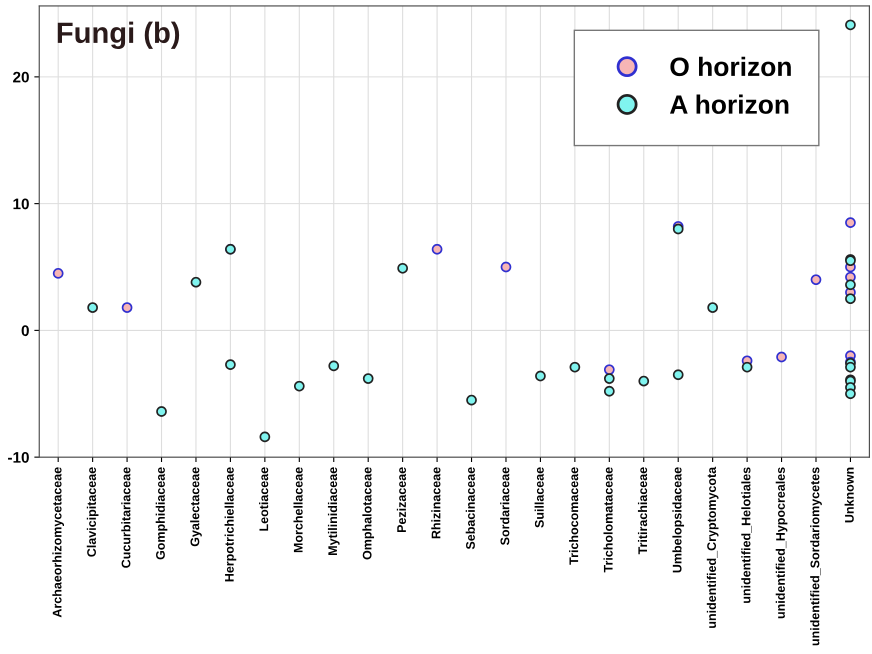 Image resolution: width=872 pixels, height=654 pixels. Describe the element at coordinates (125, 517) in the screenshot. I see `x-tick-label: Cucurbitariaceae` at that location.